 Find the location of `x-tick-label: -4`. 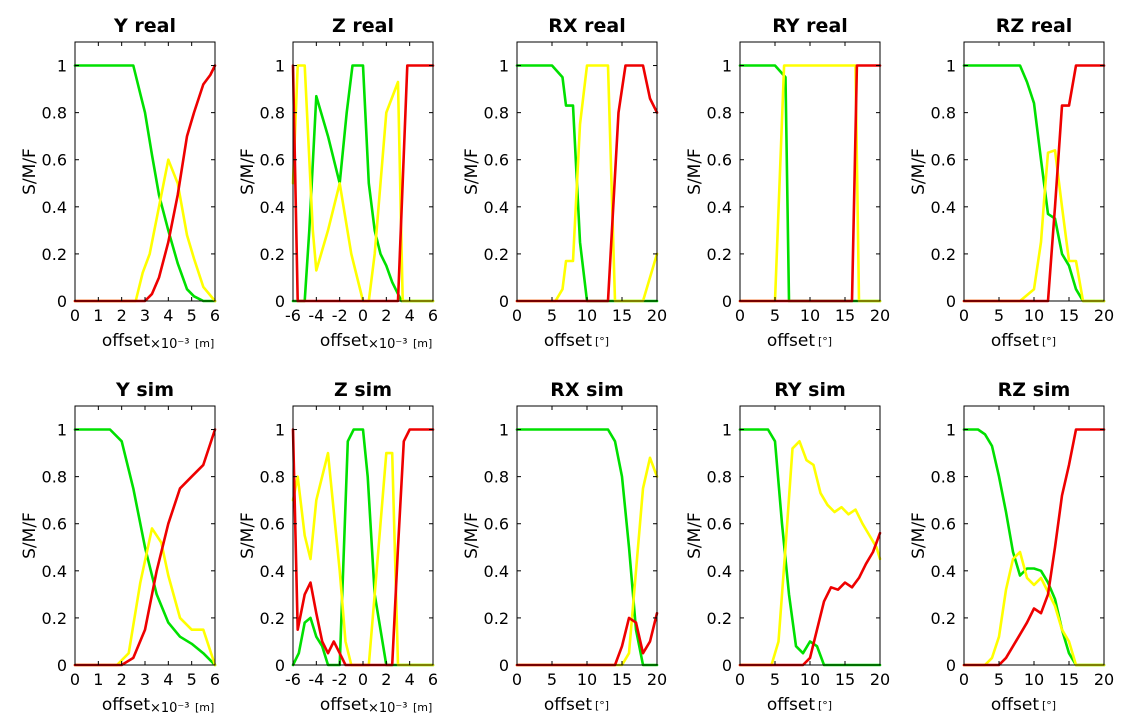

x-tick-label: -4 is located at coordinates (316, 679).